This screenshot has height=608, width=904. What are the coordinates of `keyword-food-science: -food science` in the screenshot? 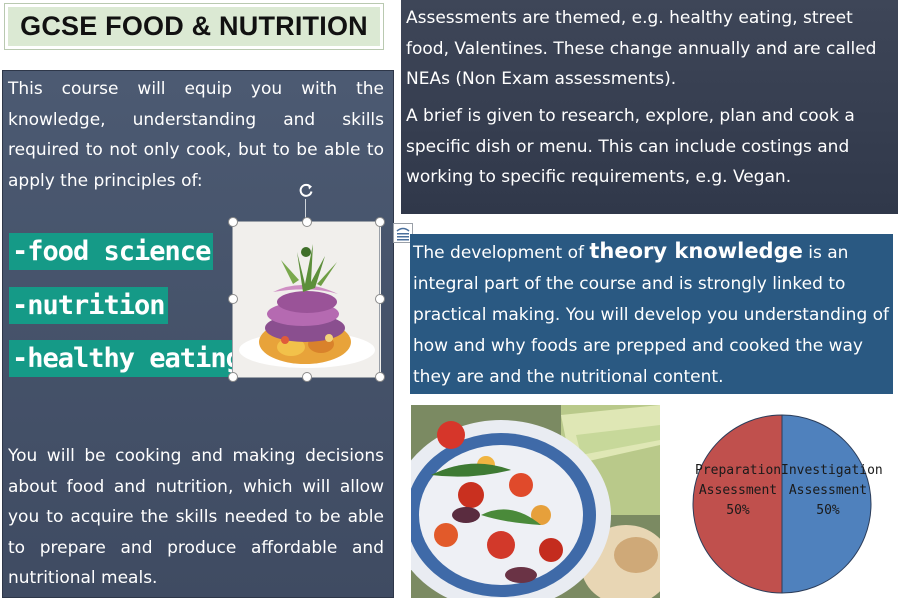 It's located at (111, 251).